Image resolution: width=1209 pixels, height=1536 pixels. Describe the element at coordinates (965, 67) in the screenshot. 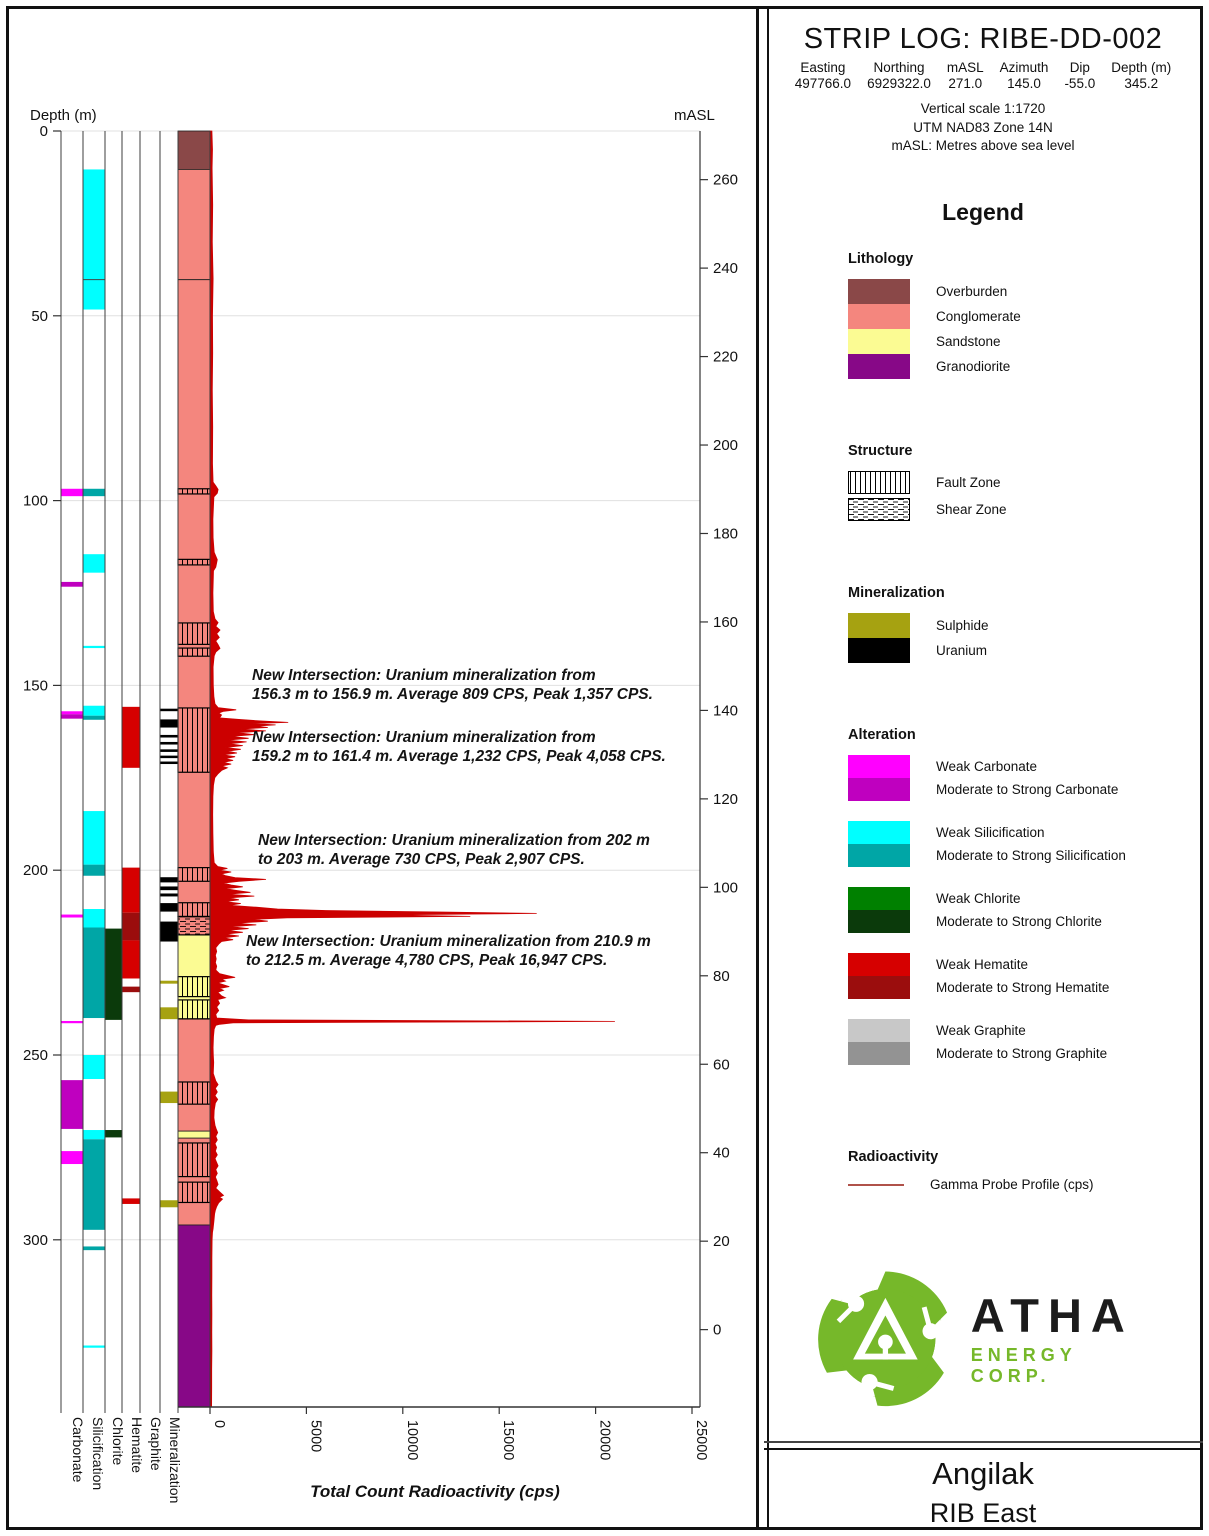

I see `field-label: mASL` at that location.